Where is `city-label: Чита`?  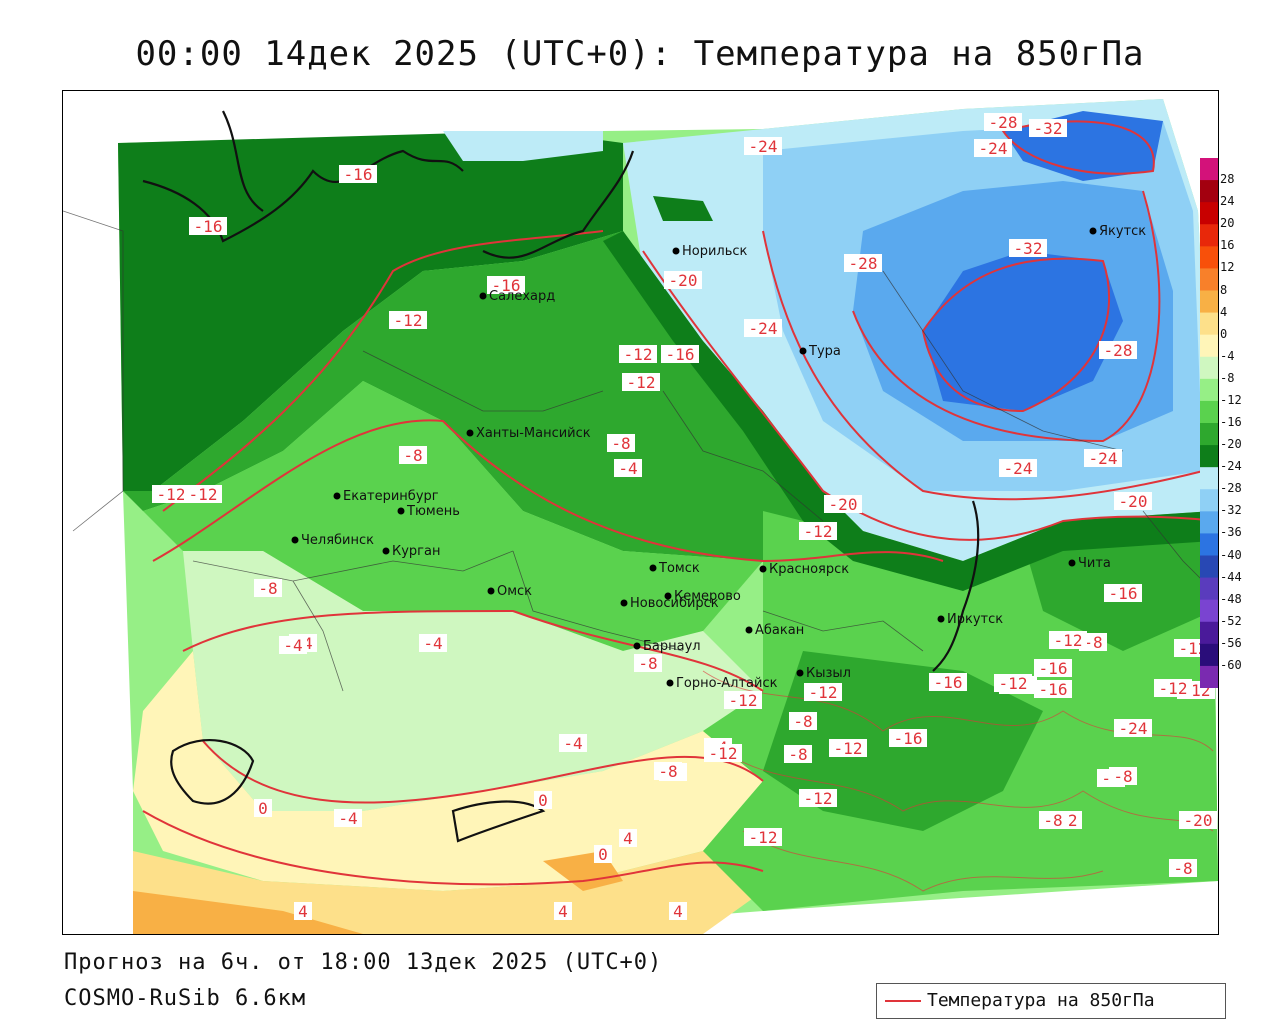
city-label: Чита is located at coordinates (1094, 563).